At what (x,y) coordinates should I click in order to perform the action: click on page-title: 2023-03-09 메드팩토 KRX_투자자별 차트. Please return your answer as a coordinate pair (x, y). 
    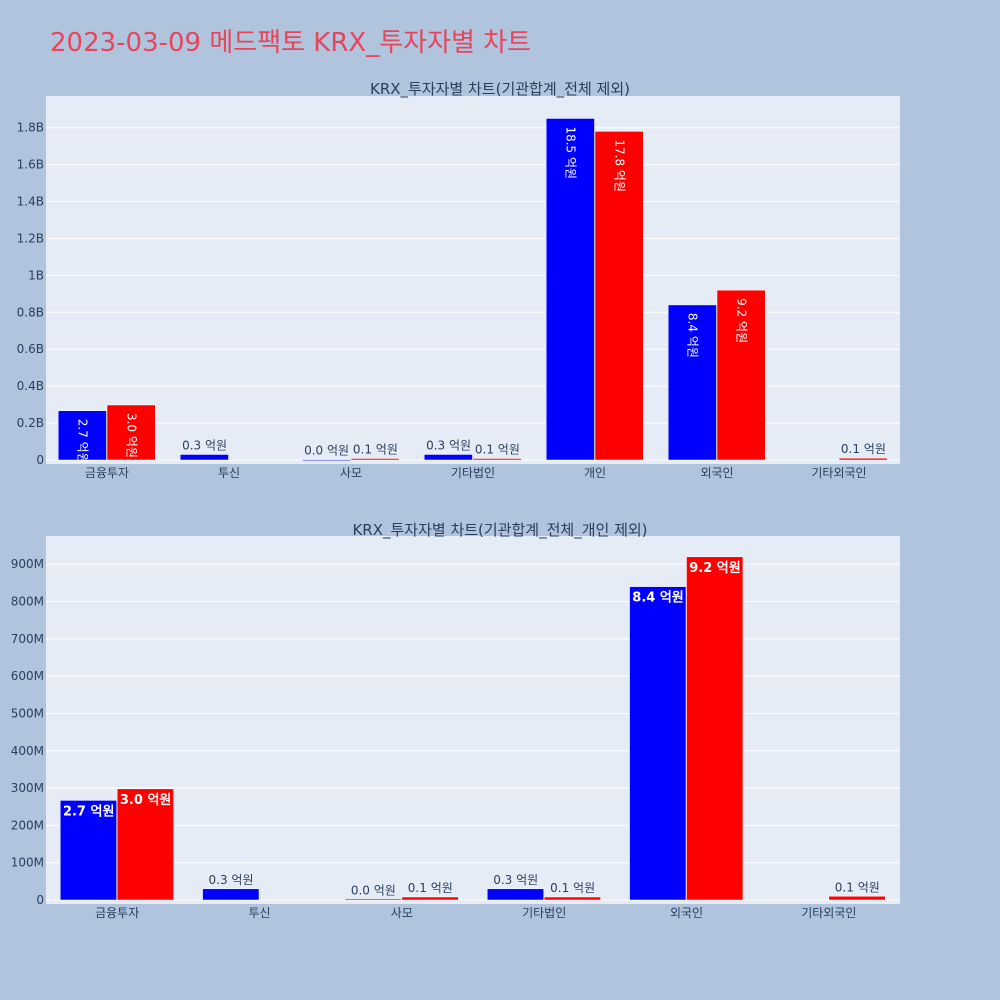
    Looking at the image, I should click on (291, 43).